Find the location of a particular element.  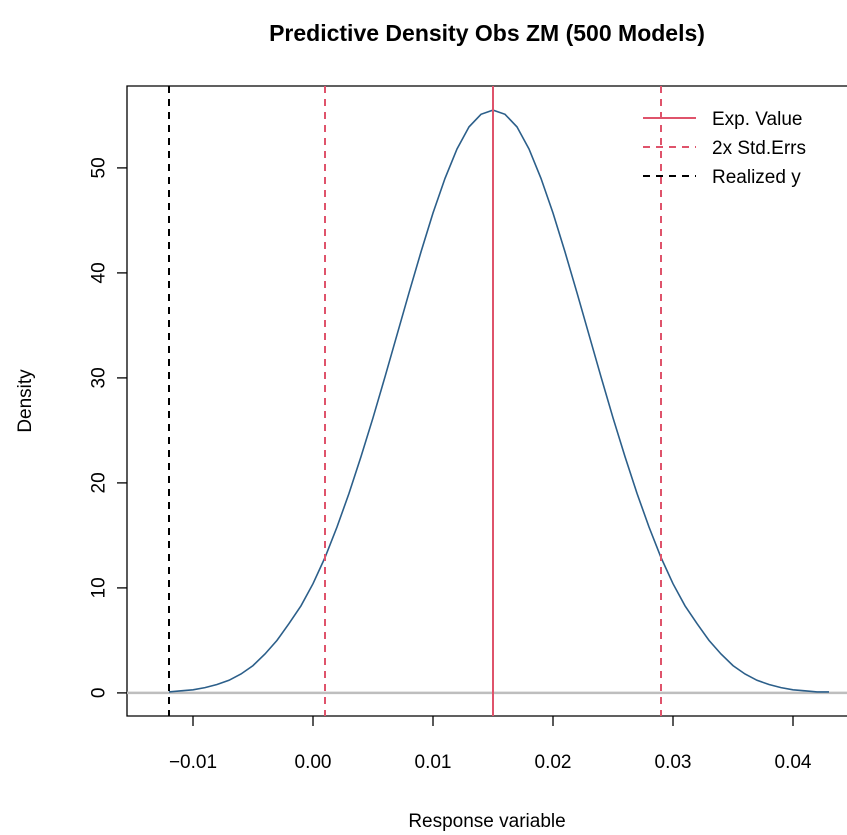

x-tick-label: 0.04 is located at coordinates (793, 762).